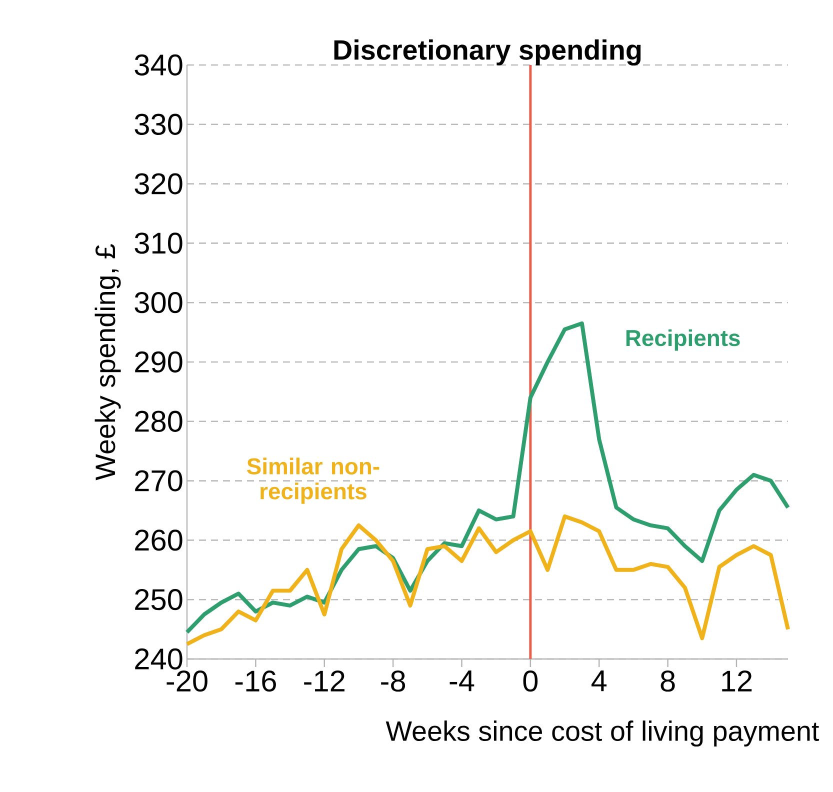 The image size is (833, 792). Describe the element at coordinates (530, 681) in the screenshot. I see `x-tick-label: 0` at that location.